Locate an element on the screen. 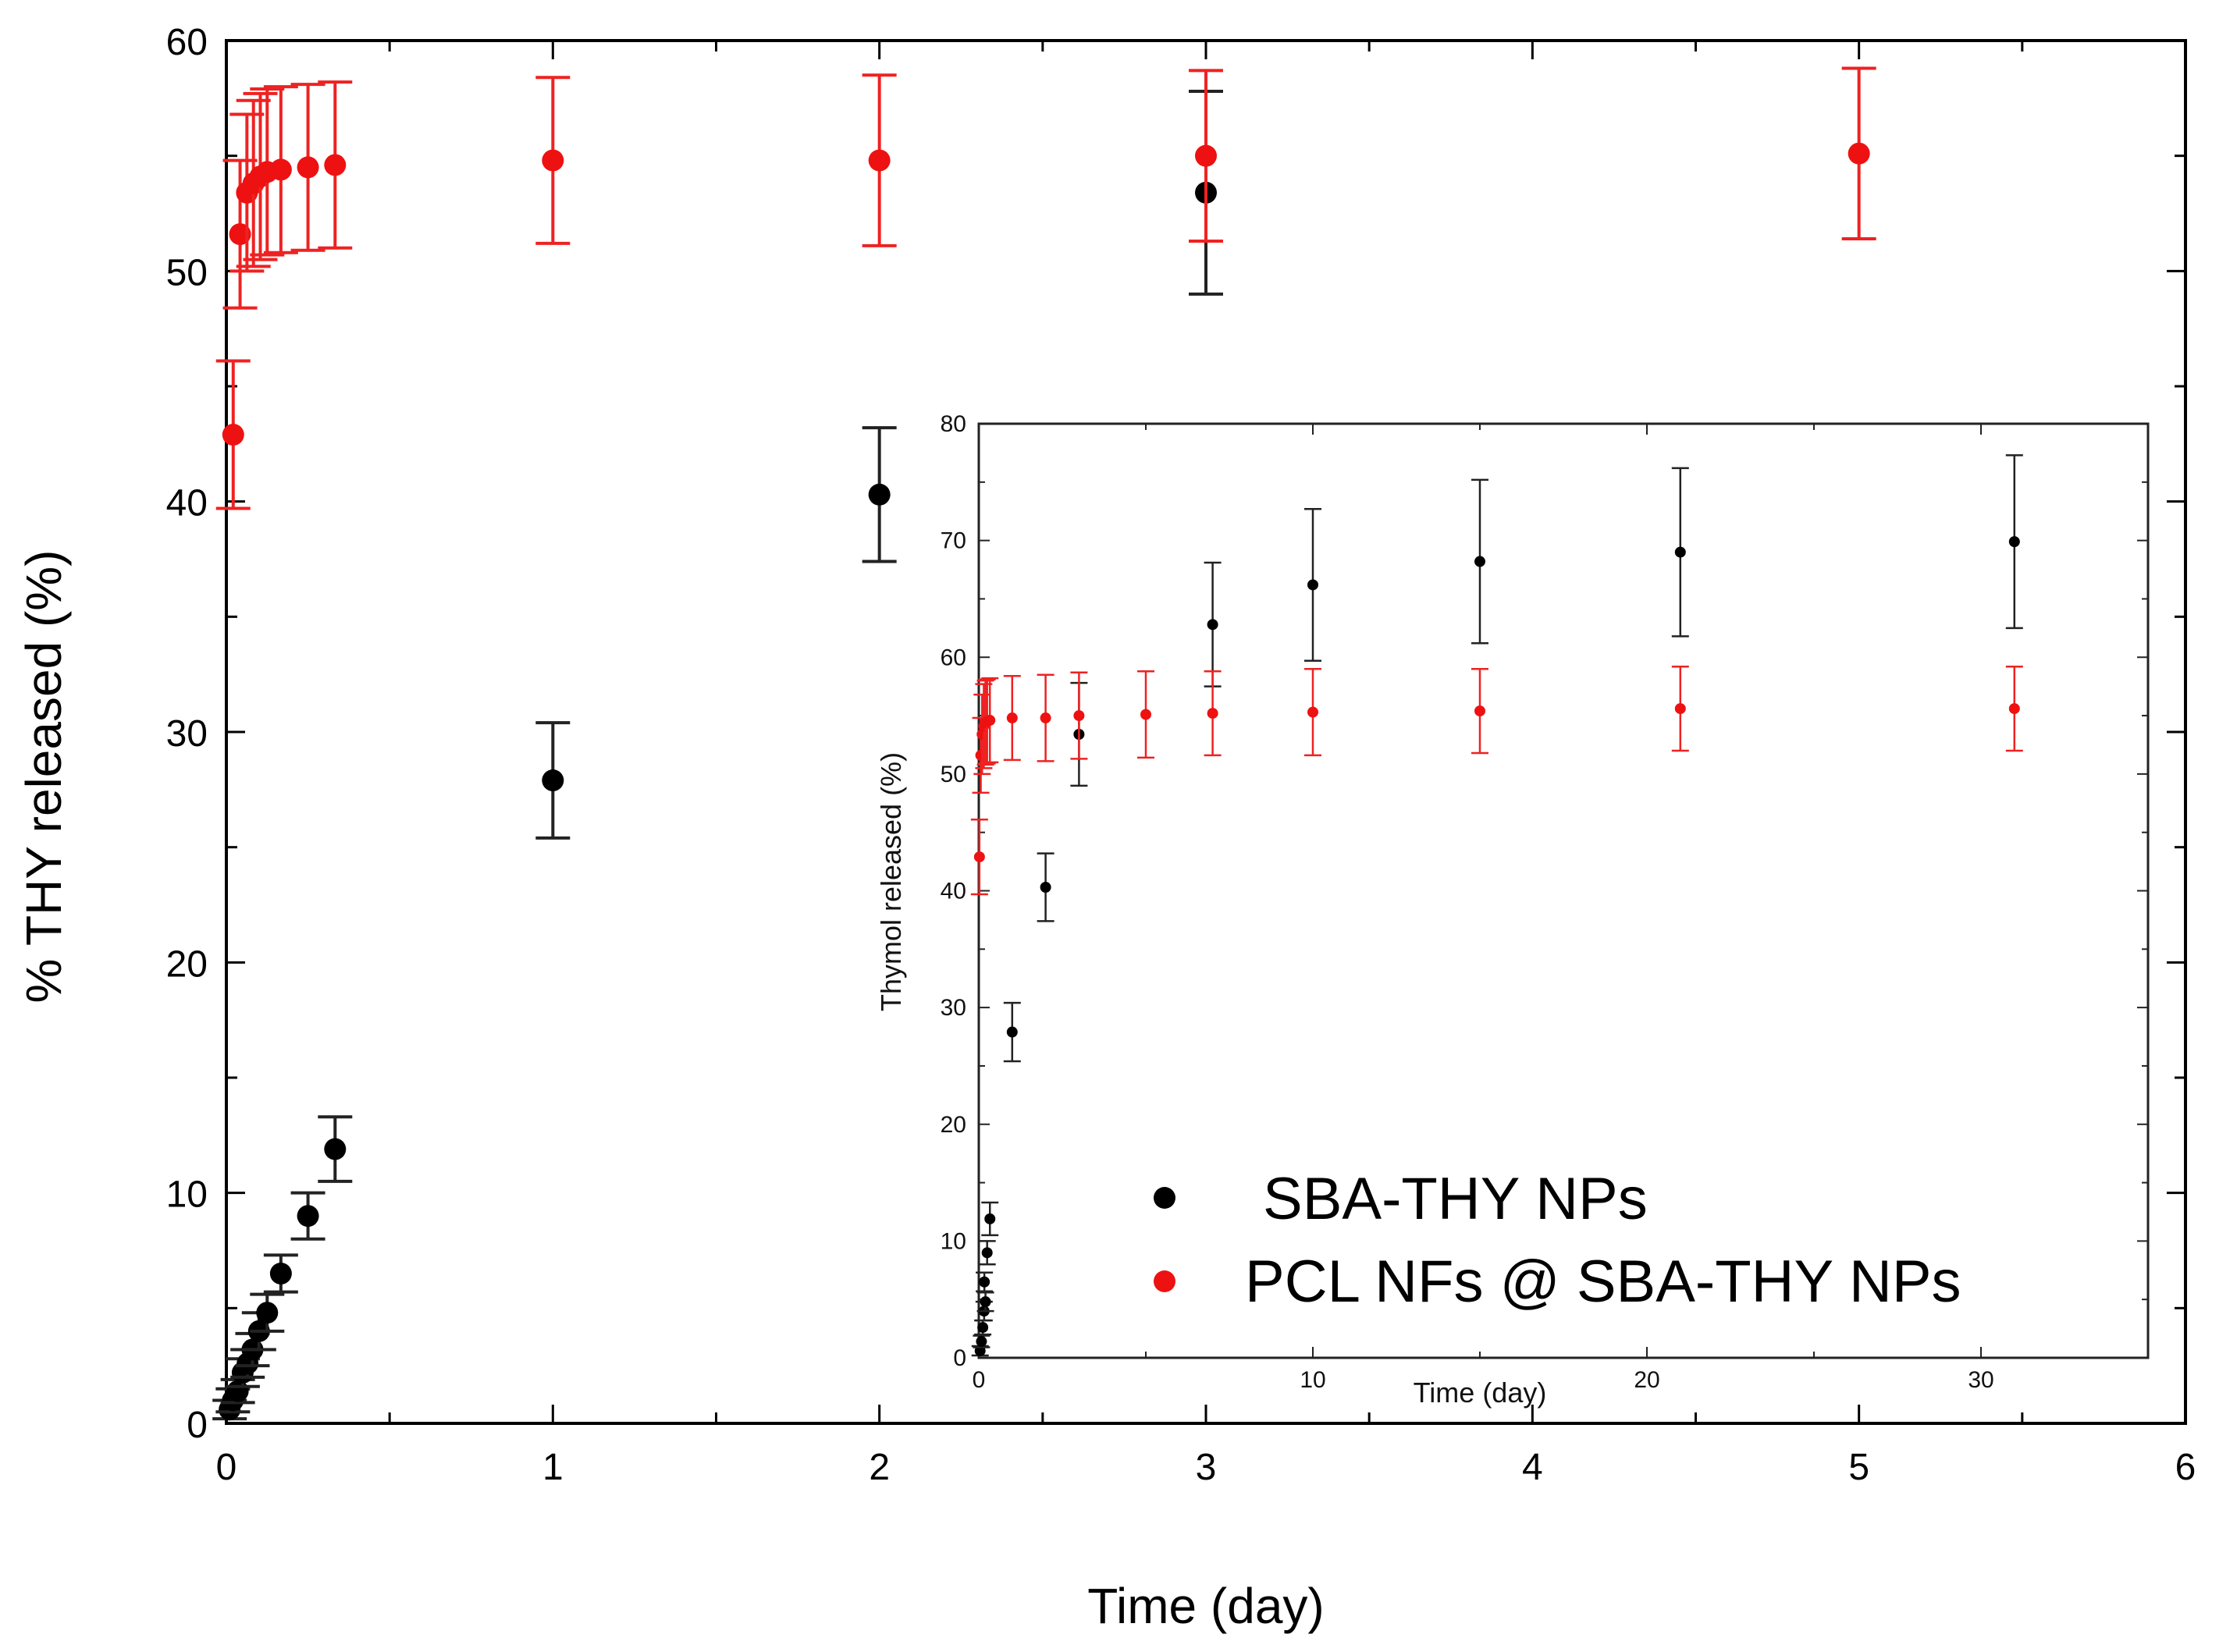 This screenshot has height=1652, width=2237. inset-xtick-label: 10 is located at coordinates (1312, 1380).